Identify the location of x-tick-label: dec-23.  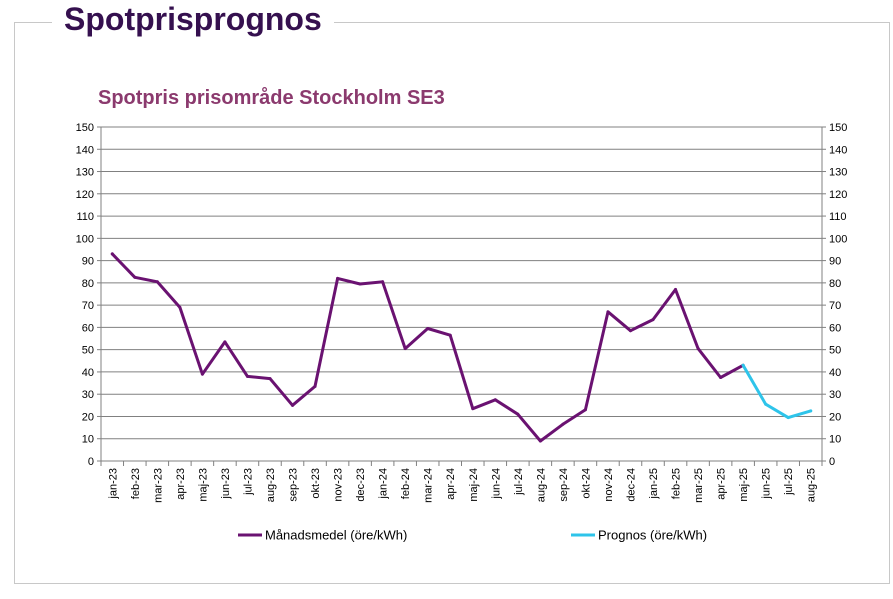
(361, 485).